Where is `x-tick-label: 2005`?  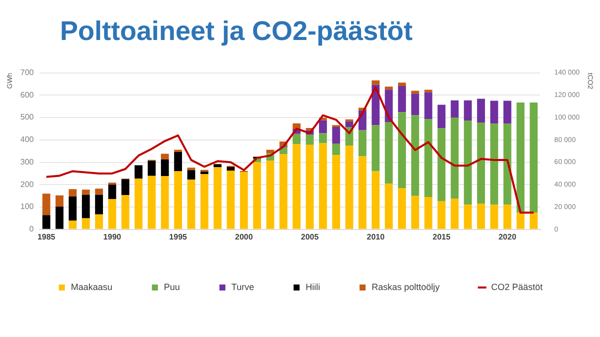 x-tick-label: 2005 is located at coordinates (310, 237).